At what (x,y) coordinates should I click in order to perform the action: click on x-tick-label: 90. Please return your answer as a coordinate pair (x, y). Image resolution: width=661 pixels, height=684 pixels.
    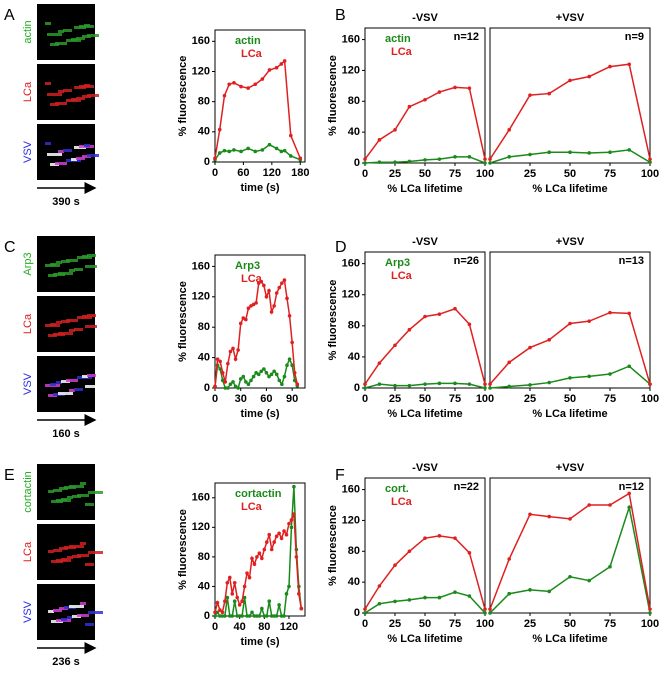
    Looking at the image, I should click on (292, 399).